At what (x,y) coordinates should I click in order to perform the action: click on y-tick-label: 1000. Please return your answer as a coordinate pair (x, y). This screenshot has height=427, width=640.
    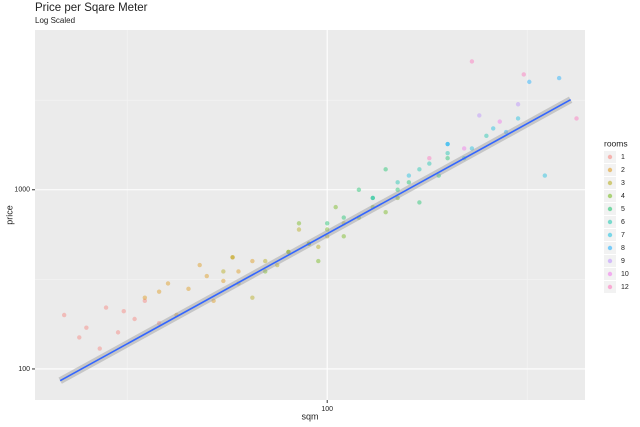
    Looking at the image, I should click on (22, 190).